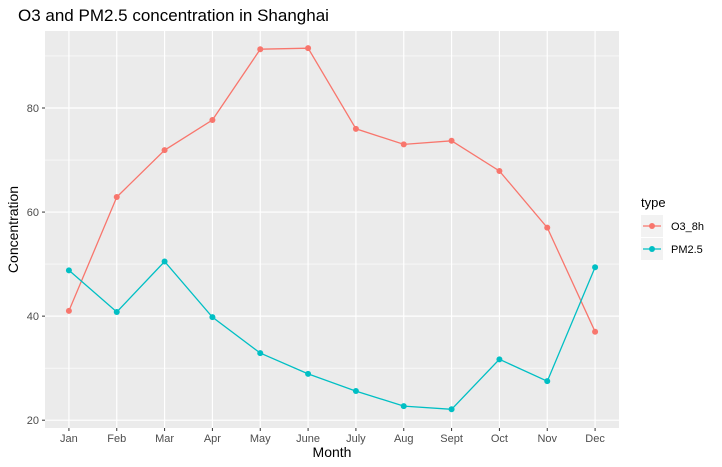  What do you see at coordinates (260, 439) in the screenshot?
I see `x-tick-label: May` at bounding box center [260, 439].